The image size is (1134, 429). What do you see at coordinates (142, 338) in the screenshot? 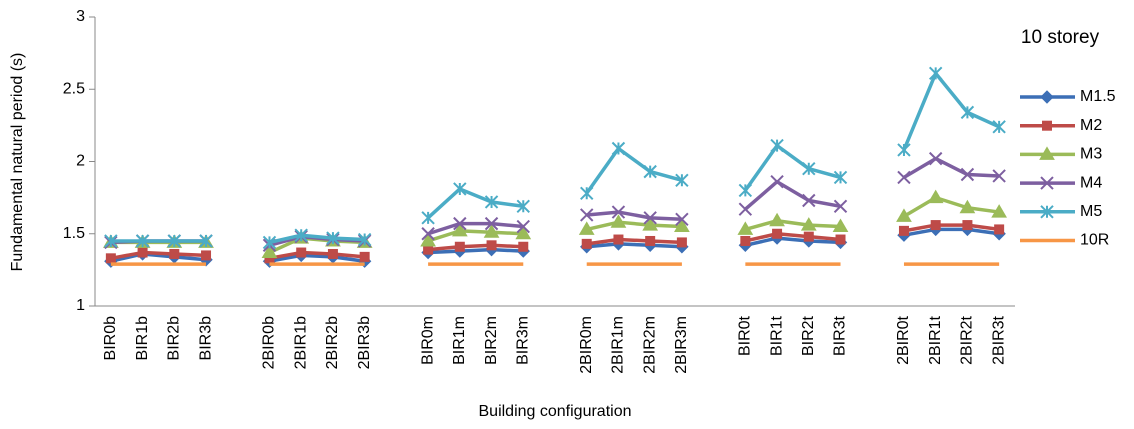
I see `x-tick-label: BIR1b` at bounding box center [142, 338].